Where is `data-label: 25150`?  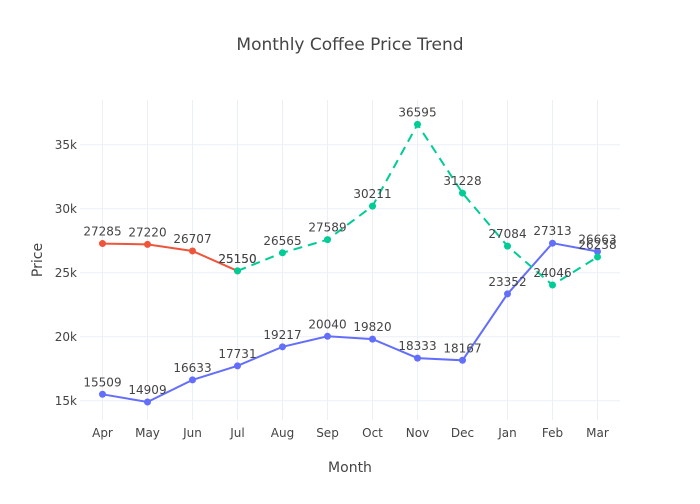
data-label: 25150 is located at coordinates (237, 259).